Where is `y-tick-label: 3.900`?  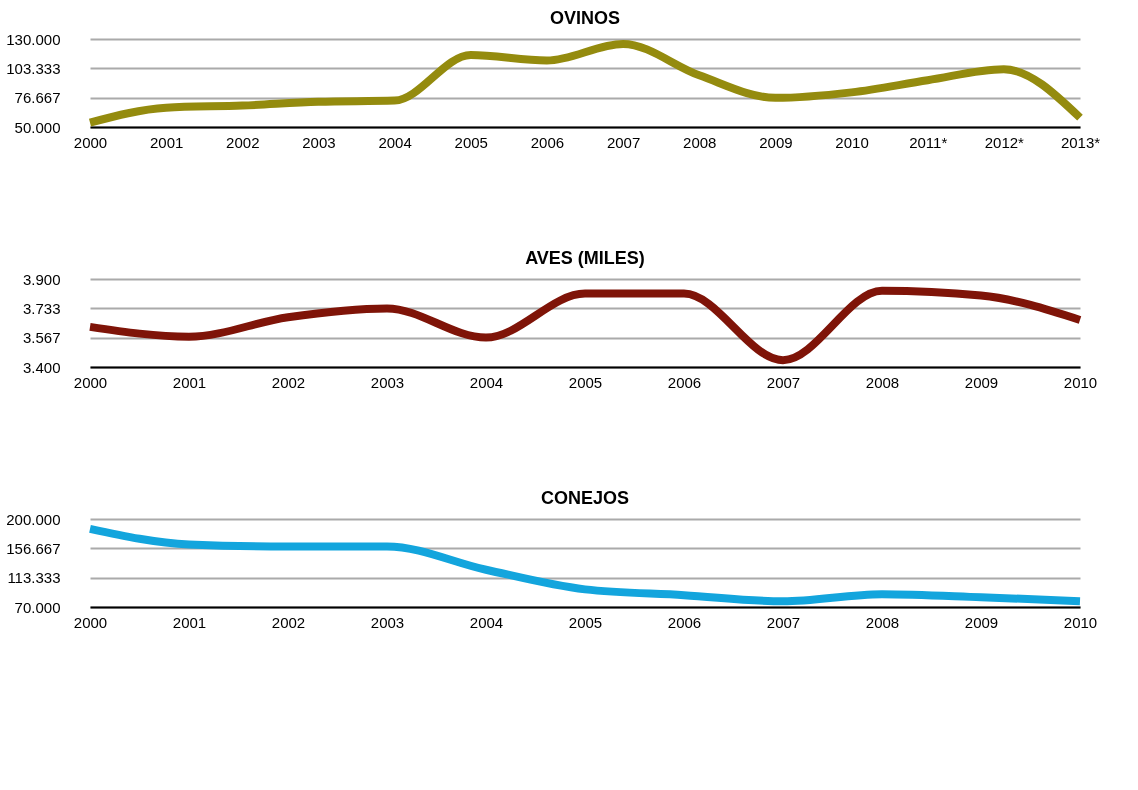
y-tick-label: 3.900 is located at coordinates (41, 279).